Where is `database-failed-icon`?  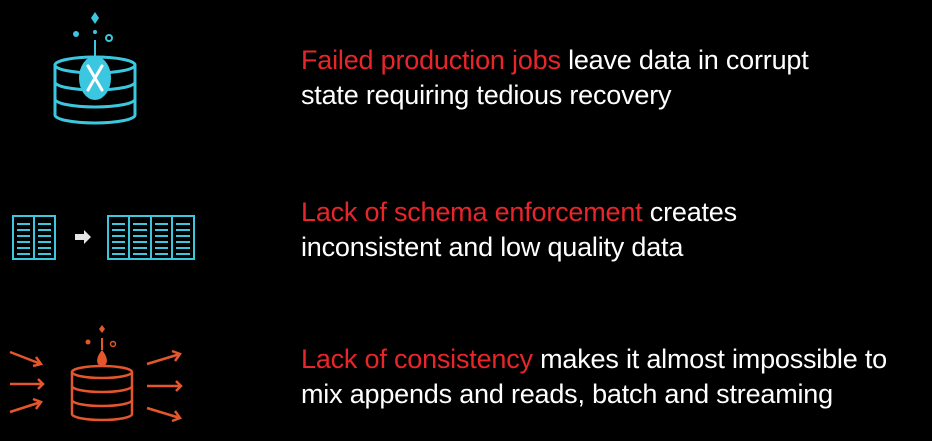 database-failed-icon is located at coordinates (95, 70).